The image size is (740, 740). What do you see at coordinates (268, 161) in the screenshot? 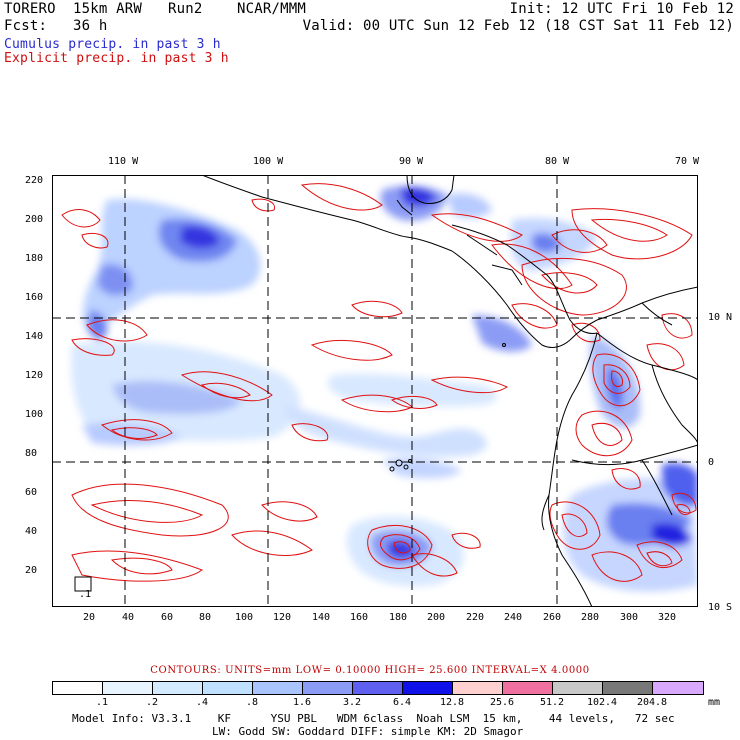
I see `lon-label-100w: 100 W` at bounding box center [268, 161].